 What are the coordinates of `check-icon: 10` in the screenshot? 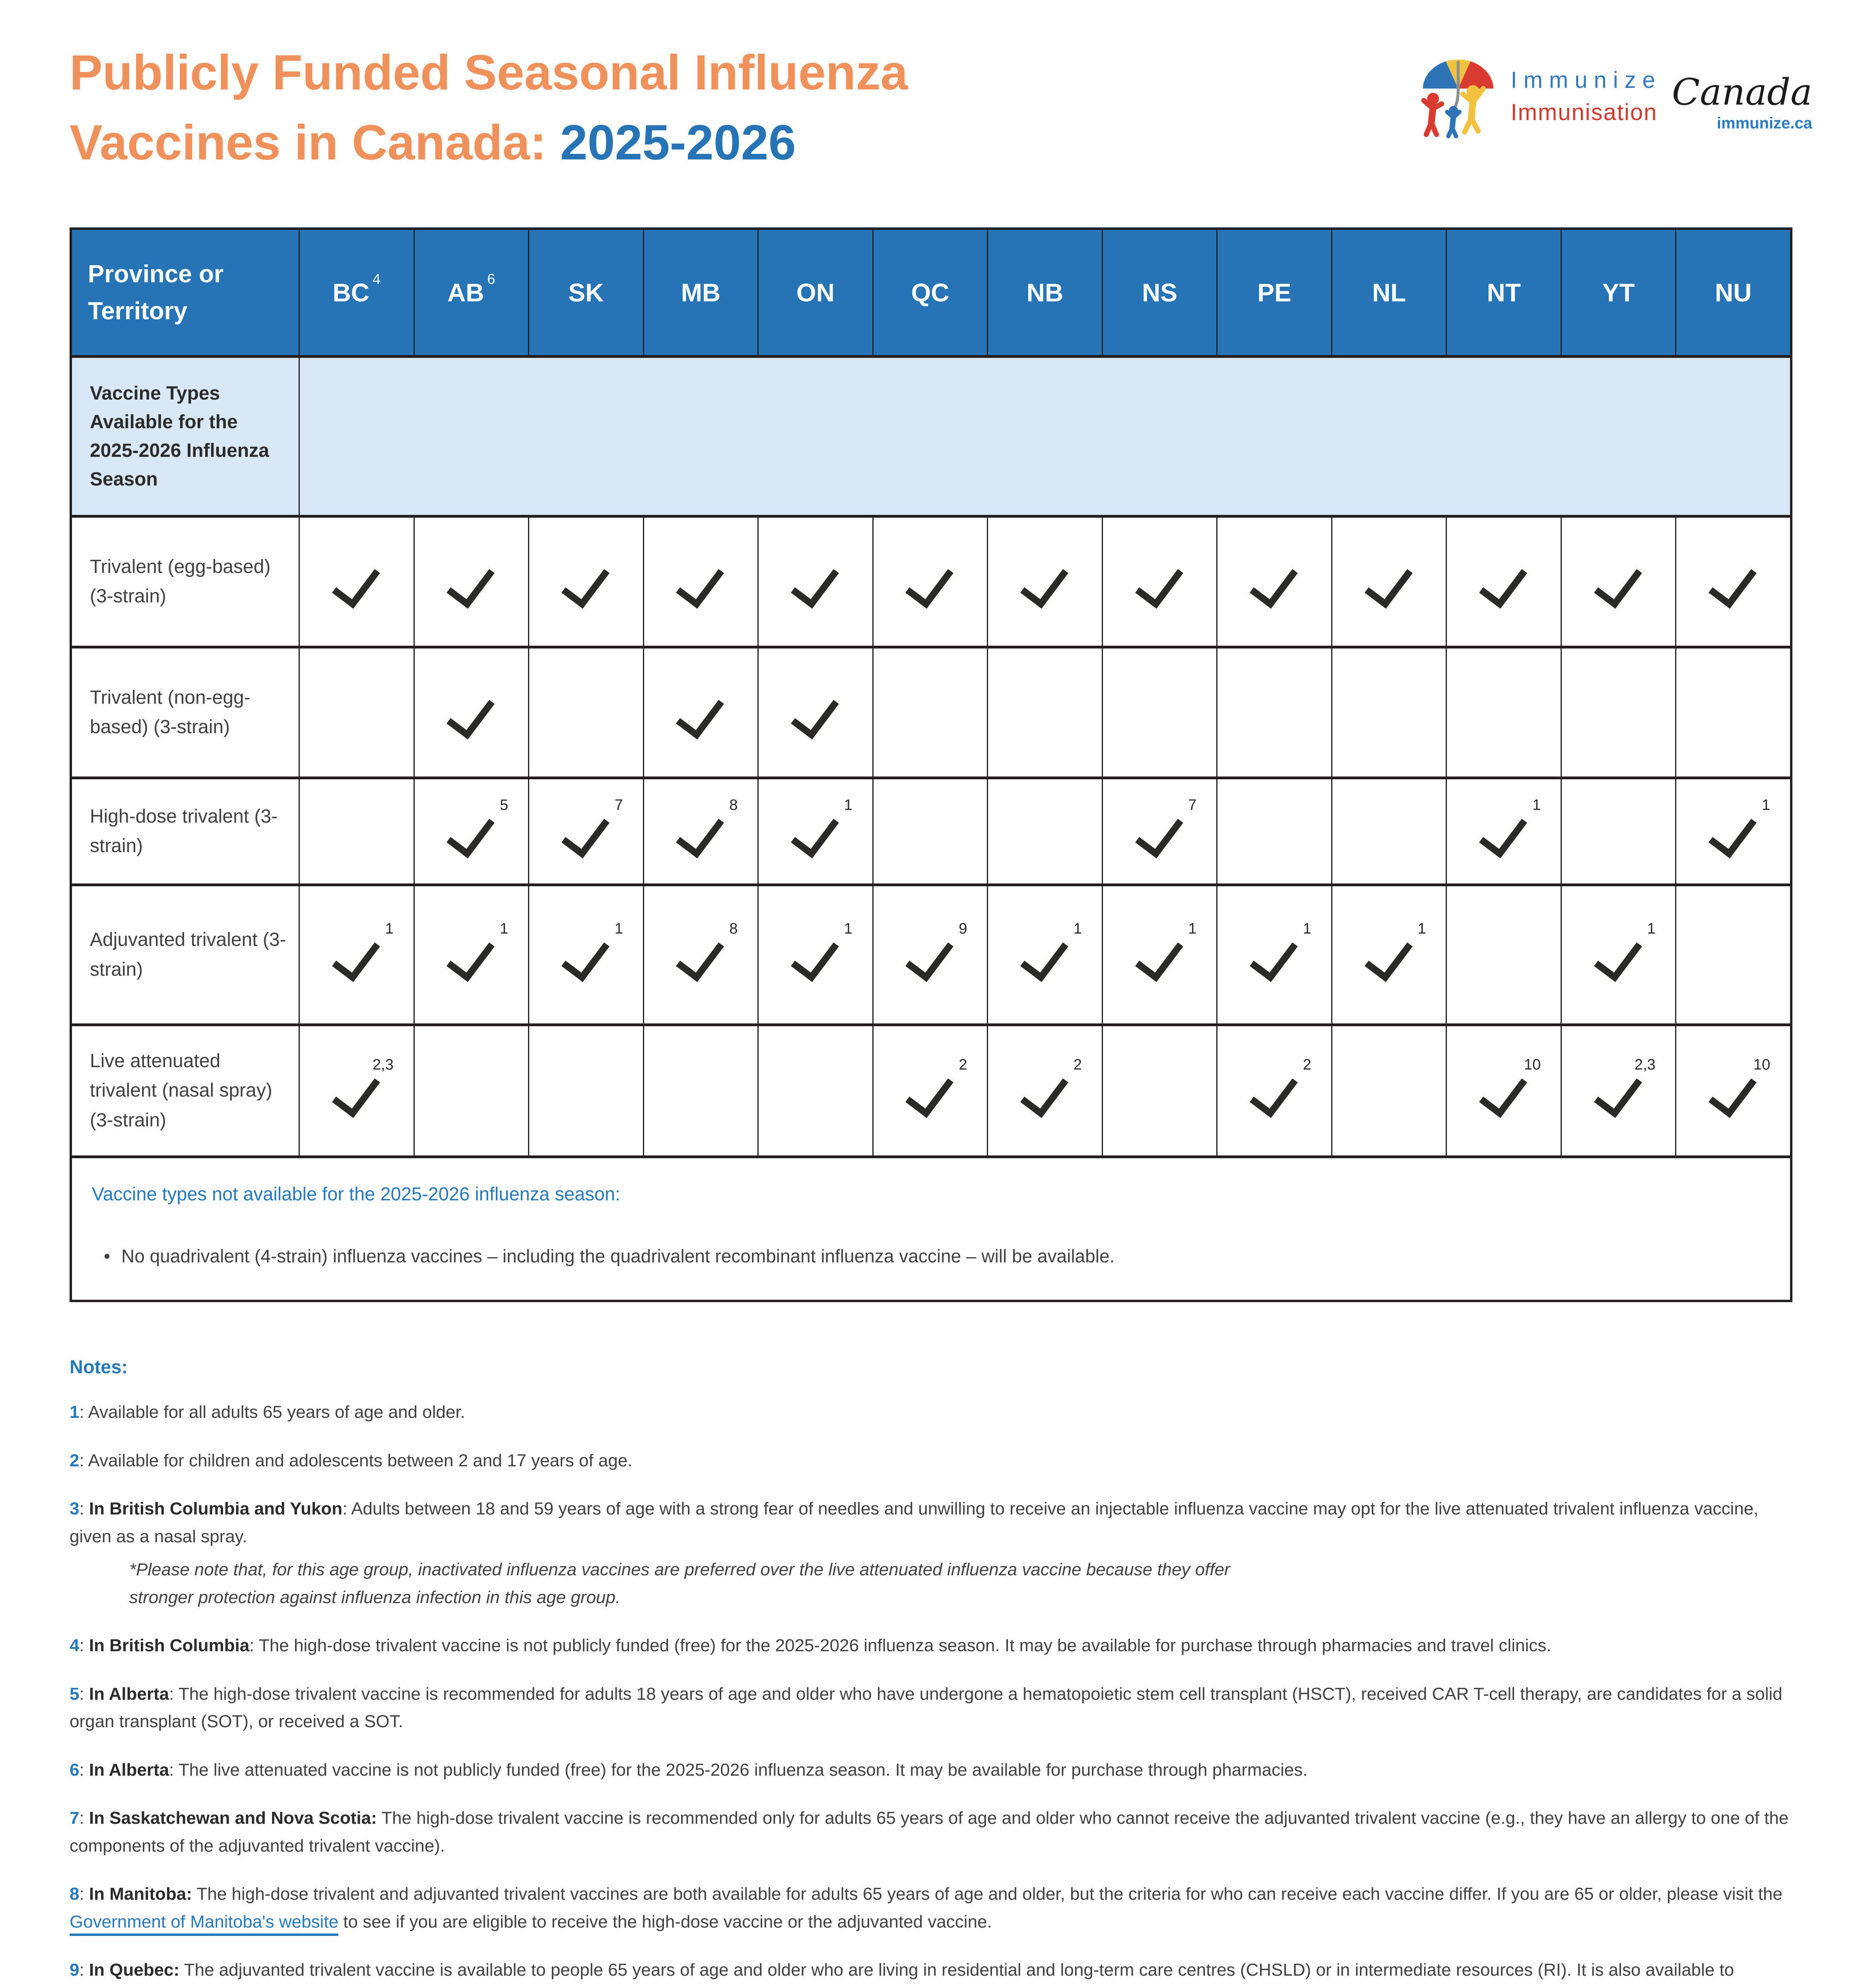 It's located at (1510, 1087).